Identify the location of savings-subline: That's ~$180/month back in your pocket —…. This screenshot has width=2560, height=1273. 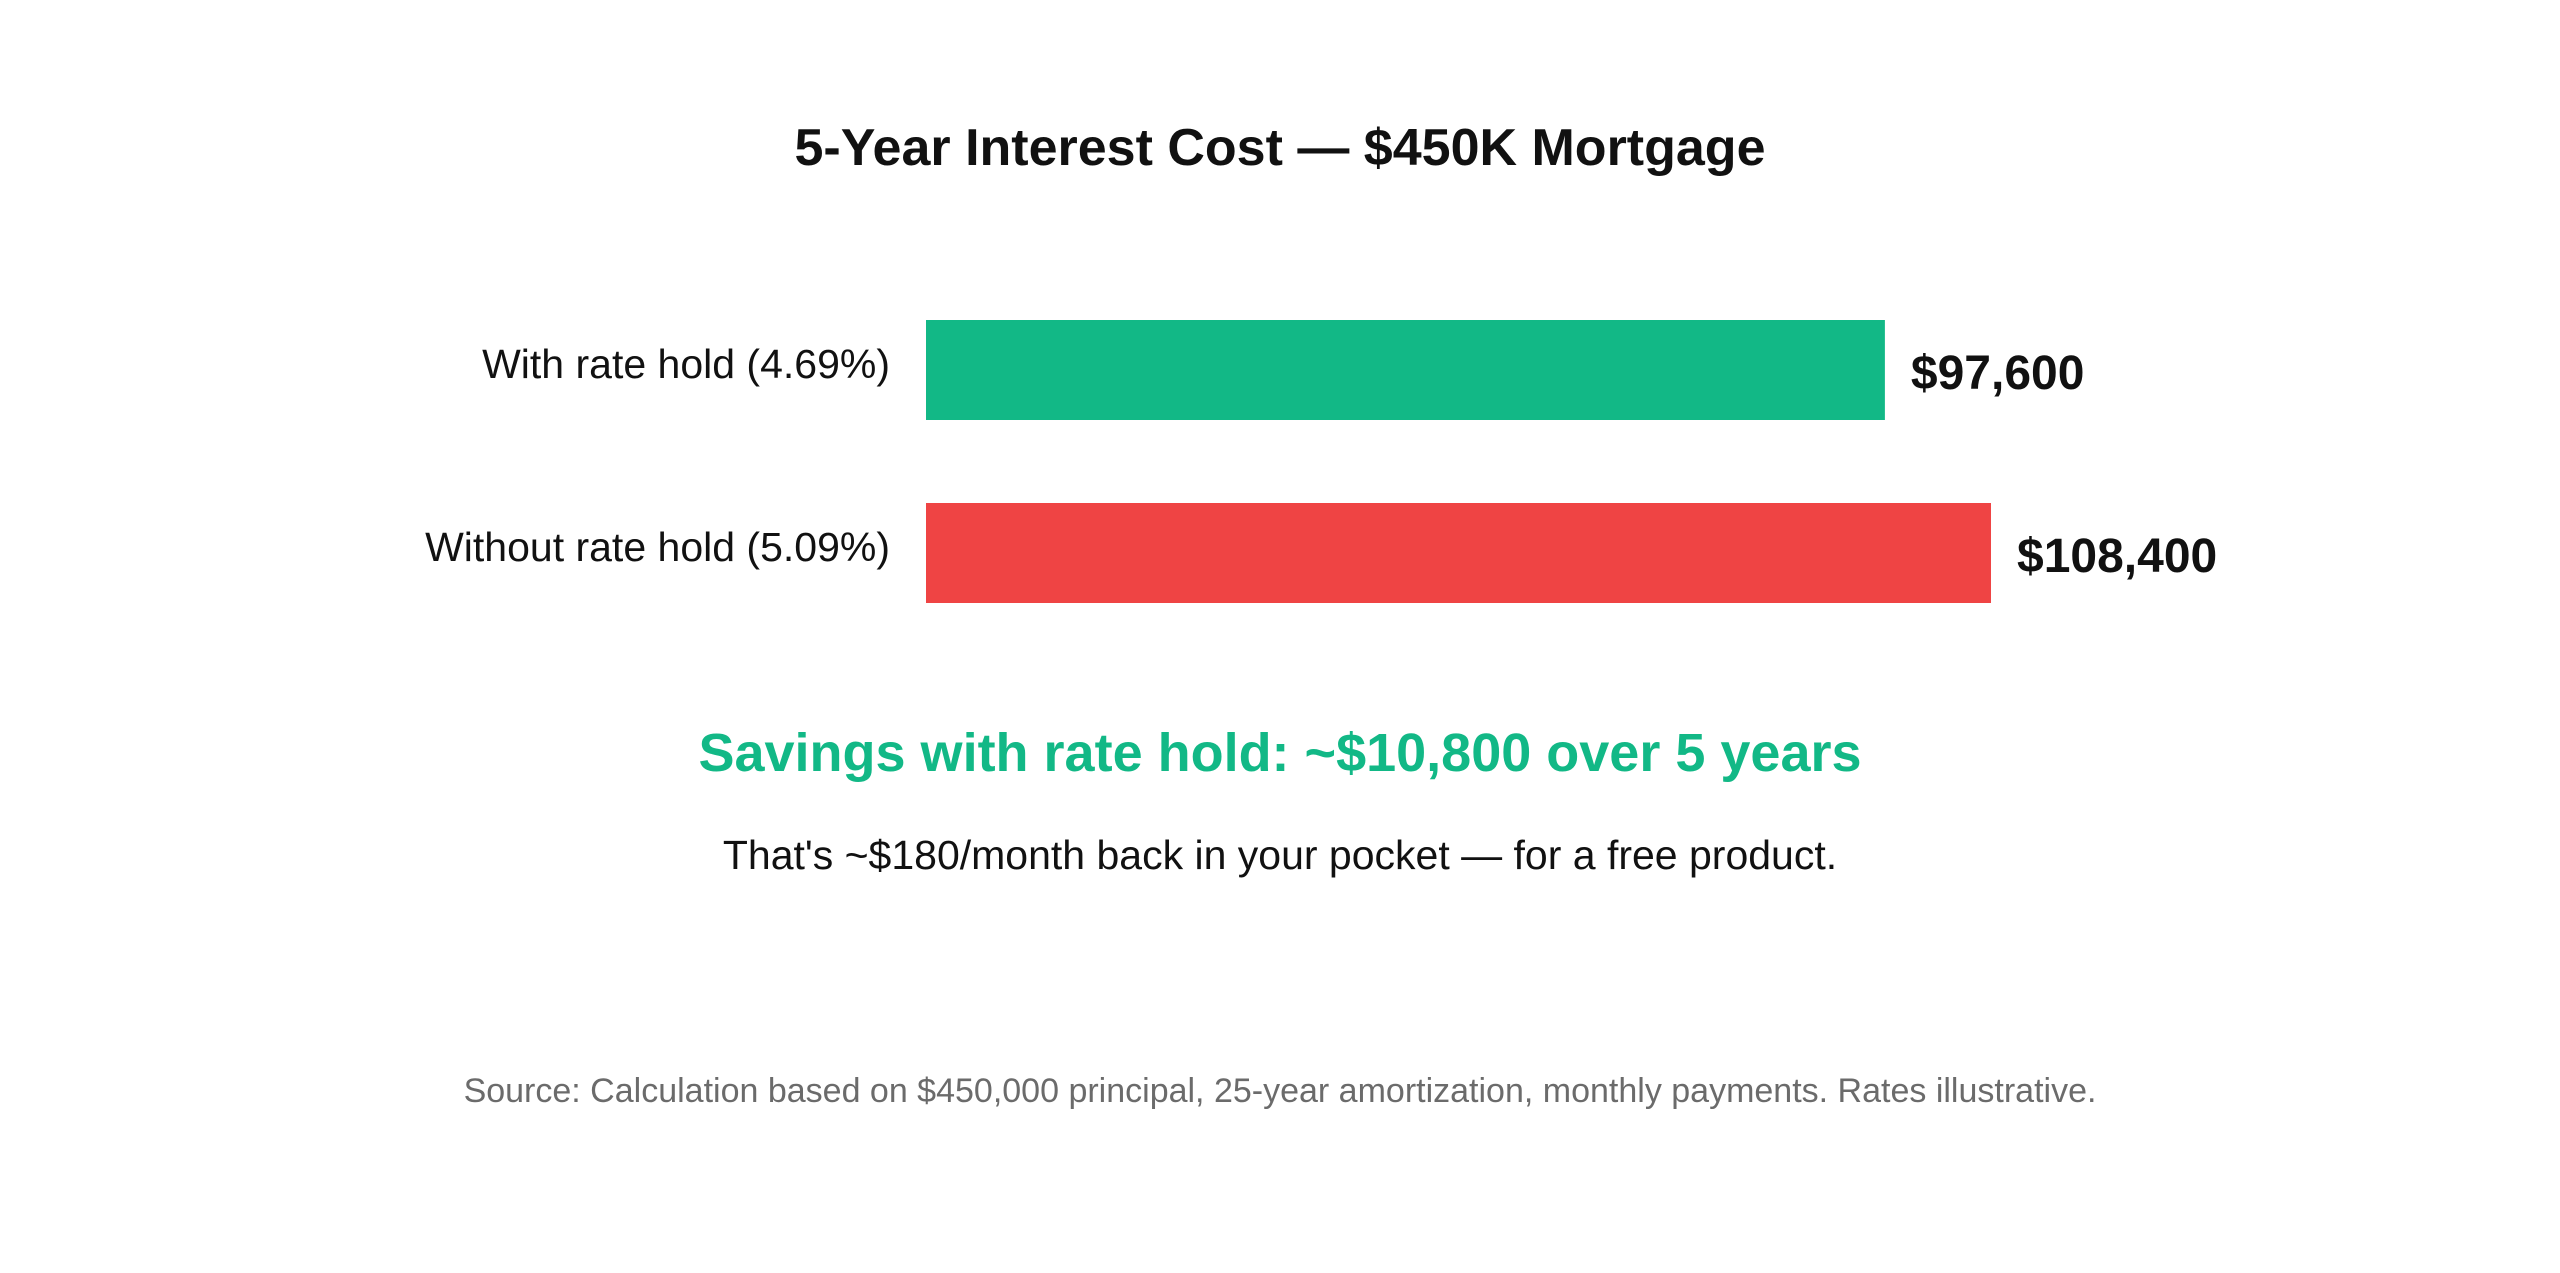
(1280, 855).